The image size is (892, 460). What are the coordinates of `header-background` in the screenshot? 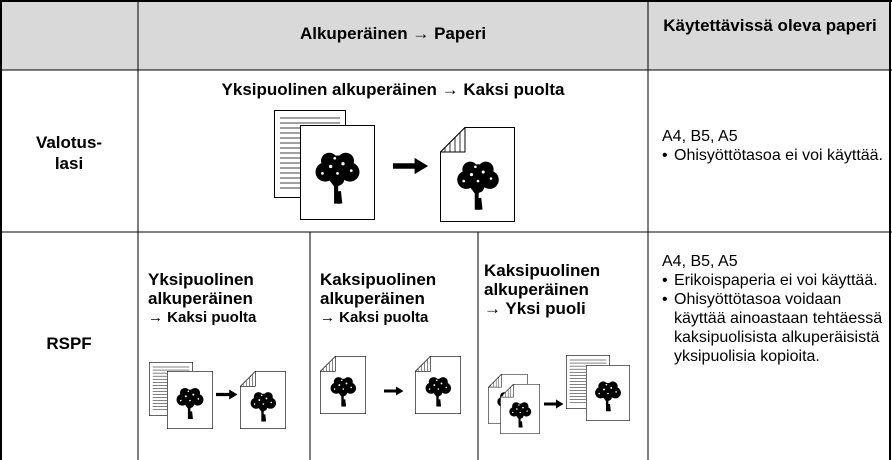 It's located at (445, 35).